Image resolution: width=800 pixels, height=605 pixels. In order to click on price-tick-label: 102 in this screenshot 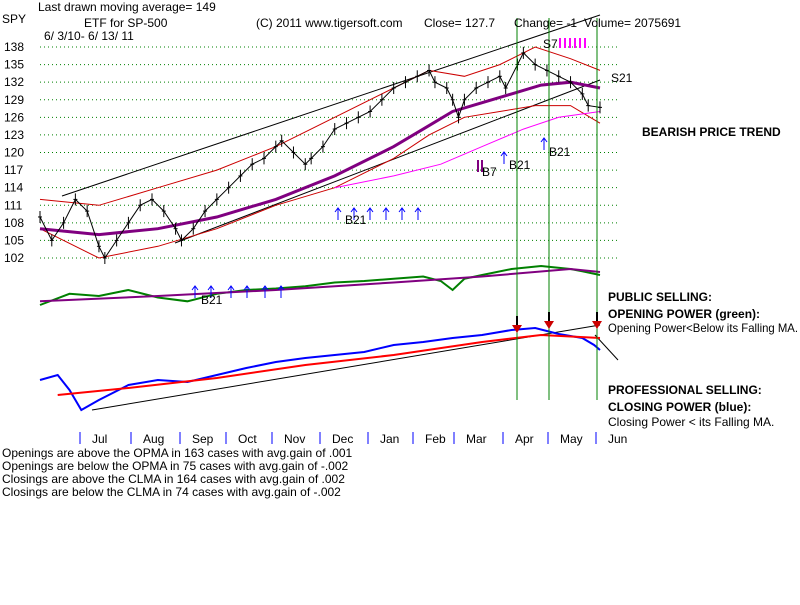, I will do `click(14, 258)`.